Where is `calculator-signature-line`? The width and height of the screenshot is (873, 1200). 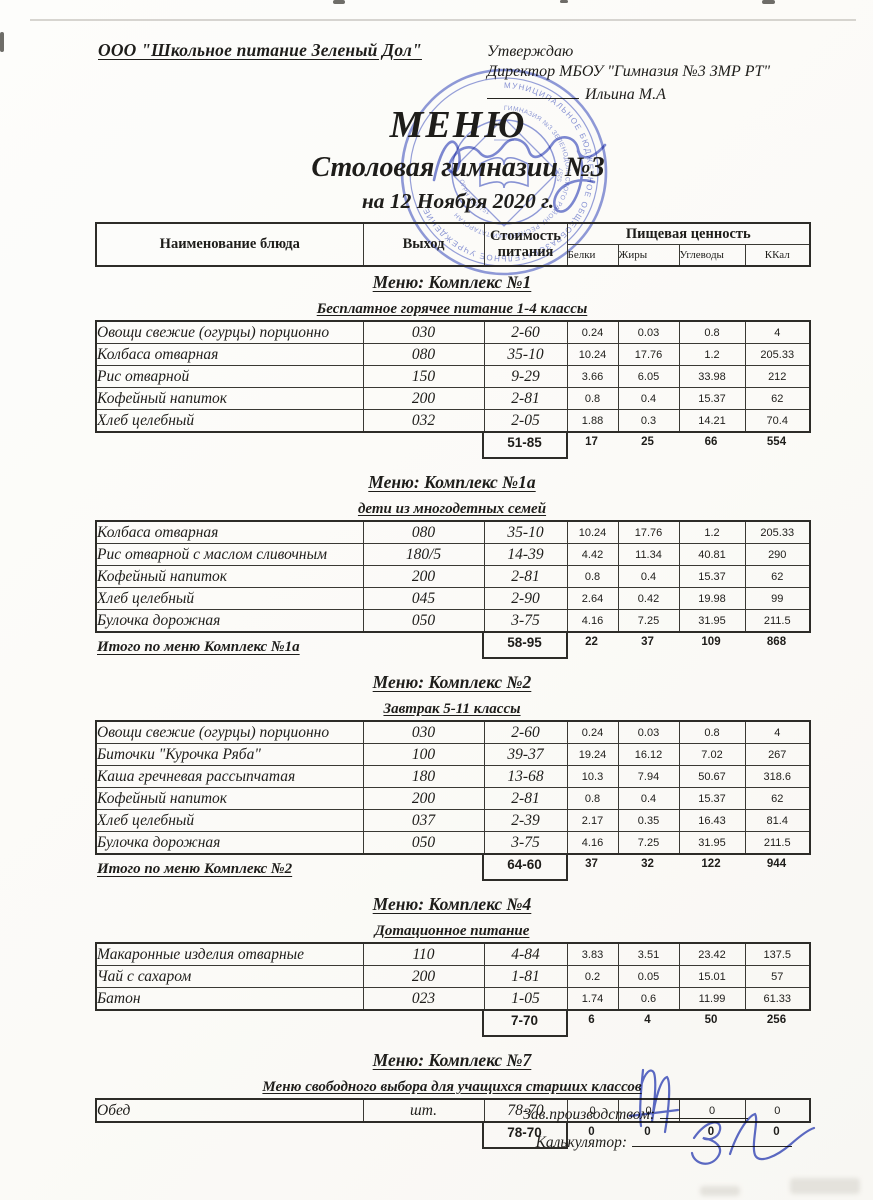 calculator-signature-line is located at coordinates (712, 1140).